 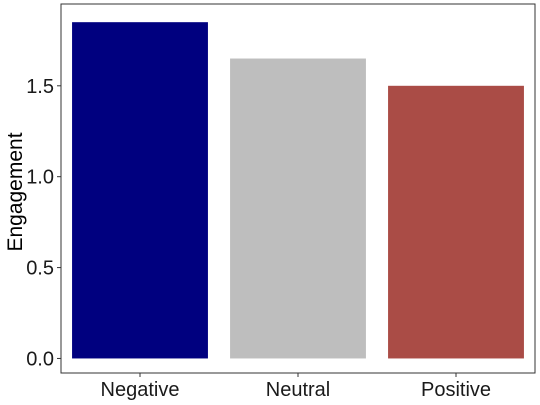 What do you see at coordinates (40, 178) in the screenshot?
I see `y-tick-label: 1.0` at bounding box center [40, 178].